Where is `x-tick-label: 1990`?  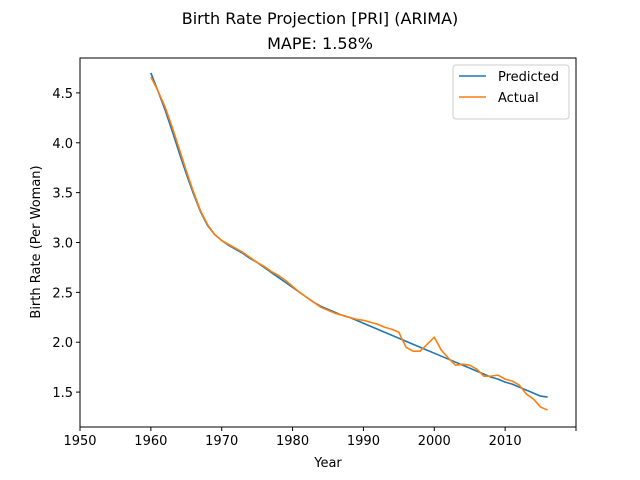 x-tick-label: 1990 is located at coordinates (363, 441).